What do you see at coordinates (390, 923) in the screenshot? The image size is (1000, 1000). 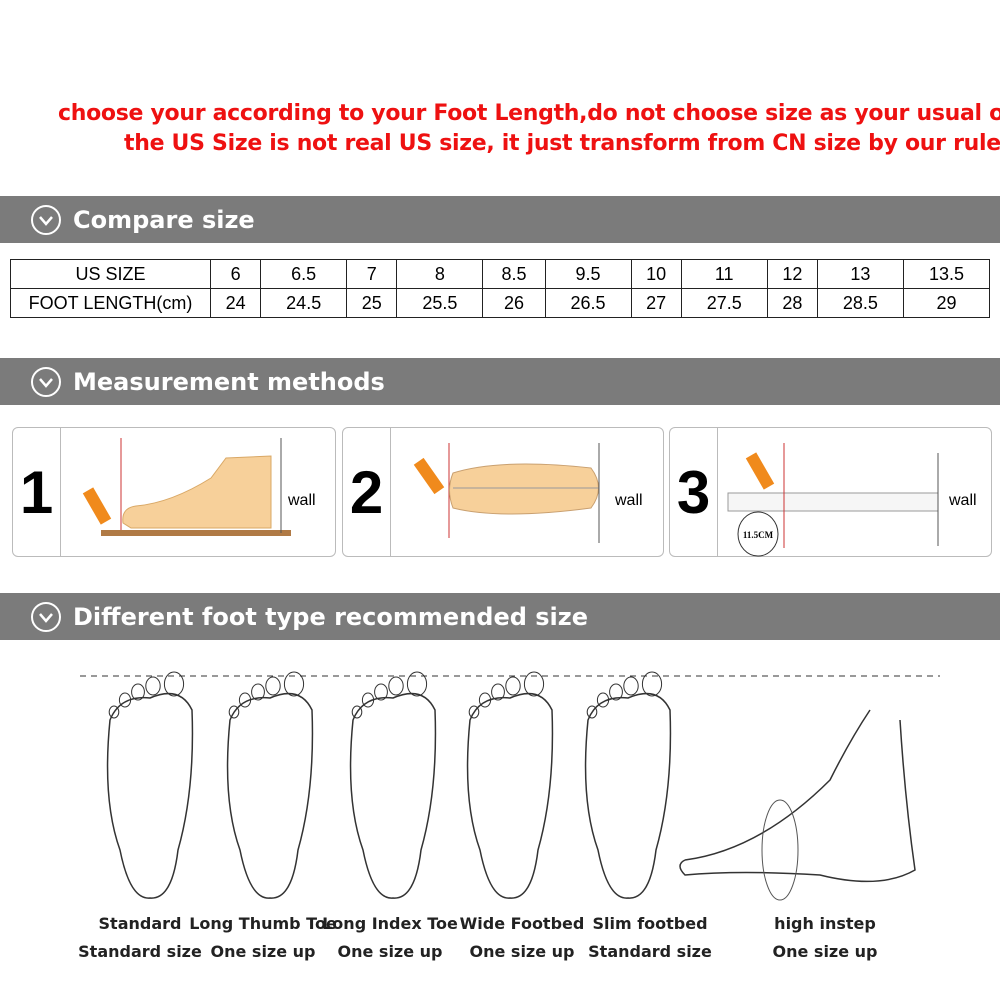 I see `foot-type-label: Long Index Toe` at bounding box center [390, 923].